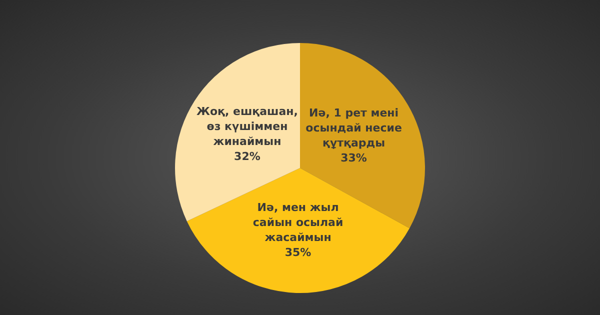  I want to click on data-label: 35%, so click(298, 252).